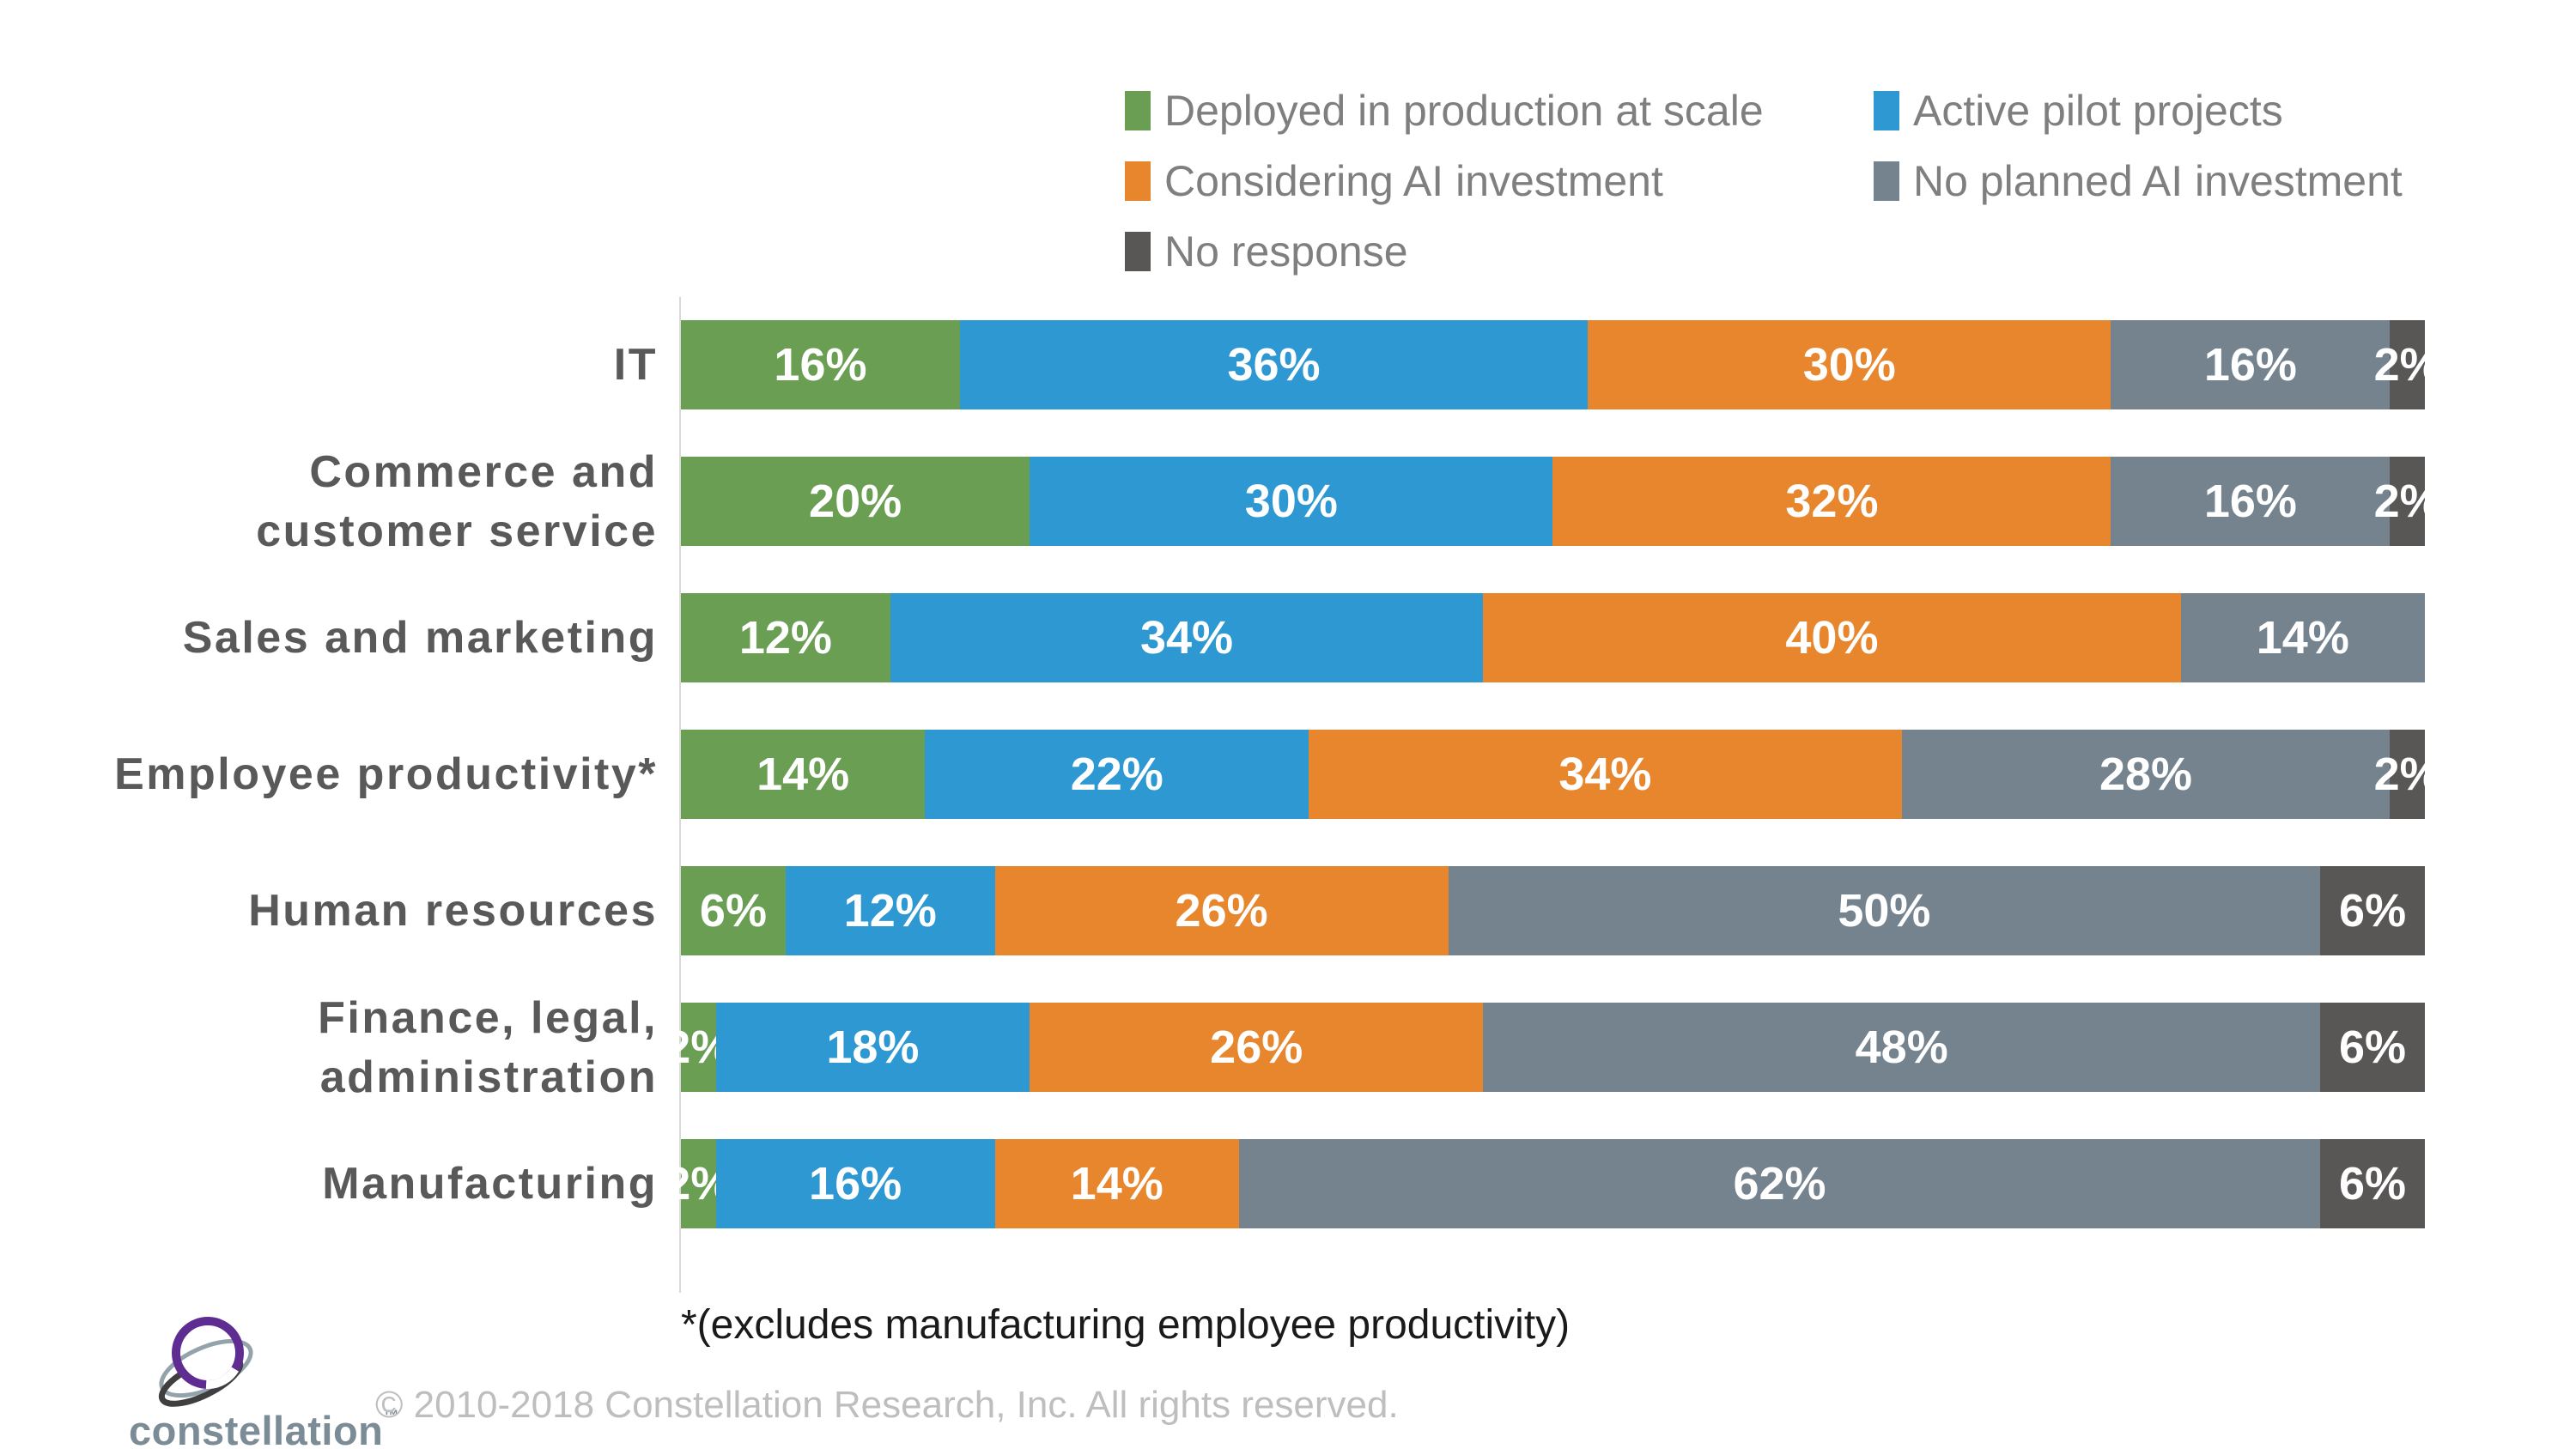  Describe the element at coordinates (2098, 111) in the screenshot. I see `legend-label: Active pilot projects` at that location.